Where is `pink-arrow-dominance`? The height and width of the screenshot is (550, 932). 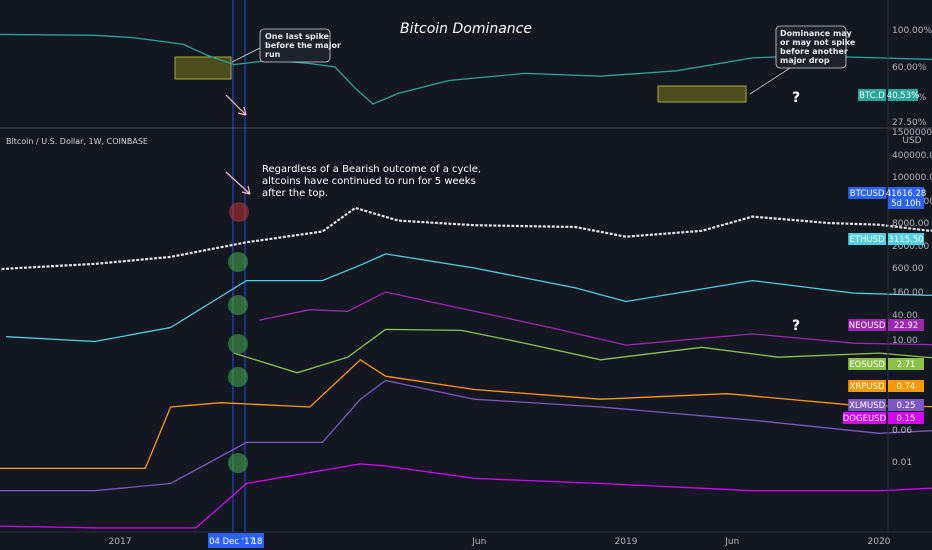
pink-arrow-dominance is located at coordinates (236, 105).